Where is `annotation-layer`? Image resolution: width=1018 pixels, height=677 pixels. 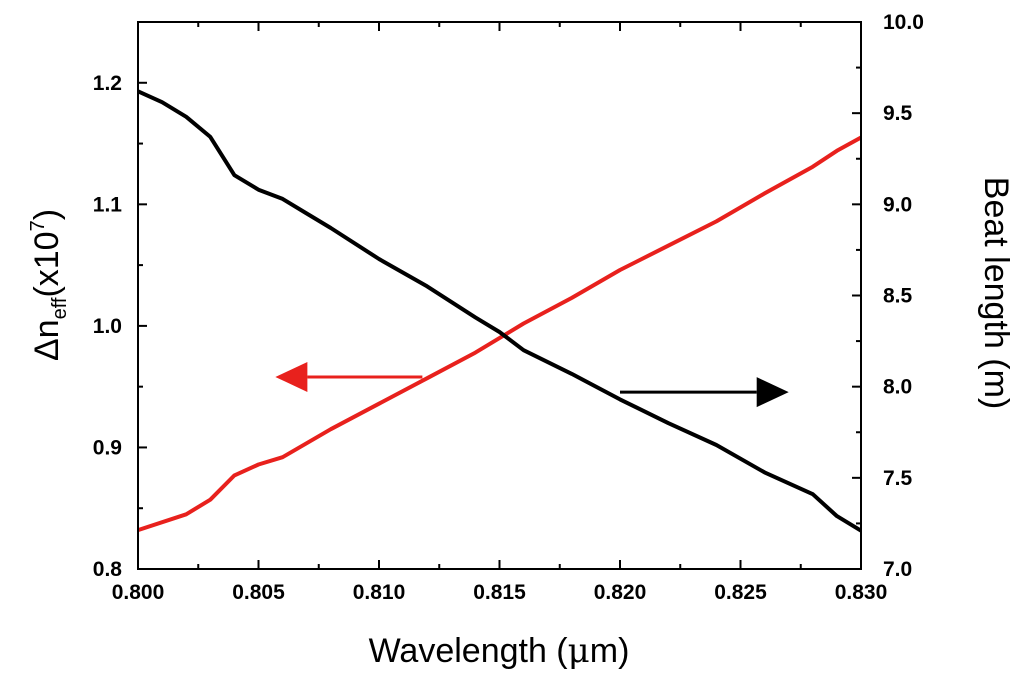
annotation-layer is located at coordinates (532, 384).